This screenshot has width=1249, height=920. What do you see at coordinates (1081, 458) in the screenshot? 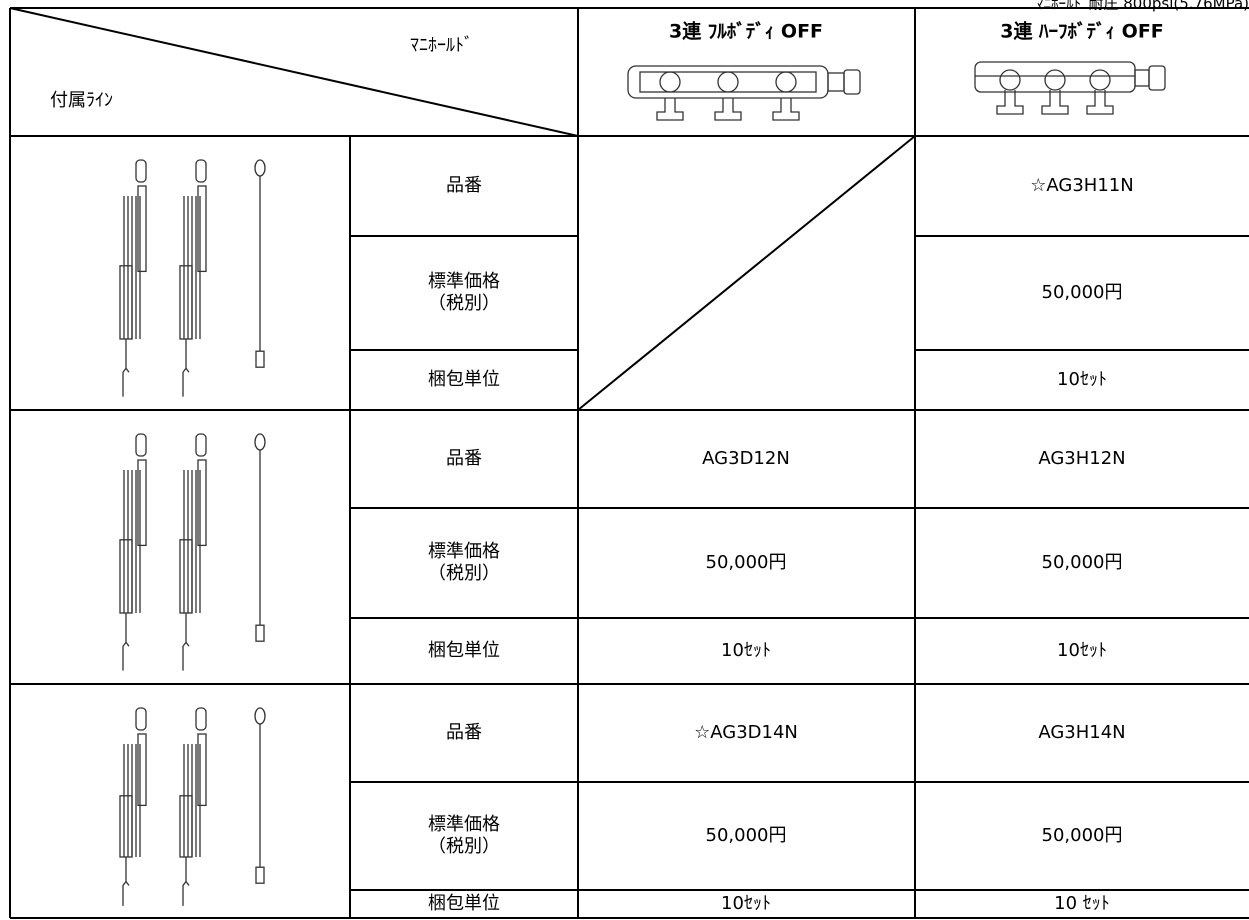
I see `cell-value: AG3H12N` at bounding box center [1081, 458].